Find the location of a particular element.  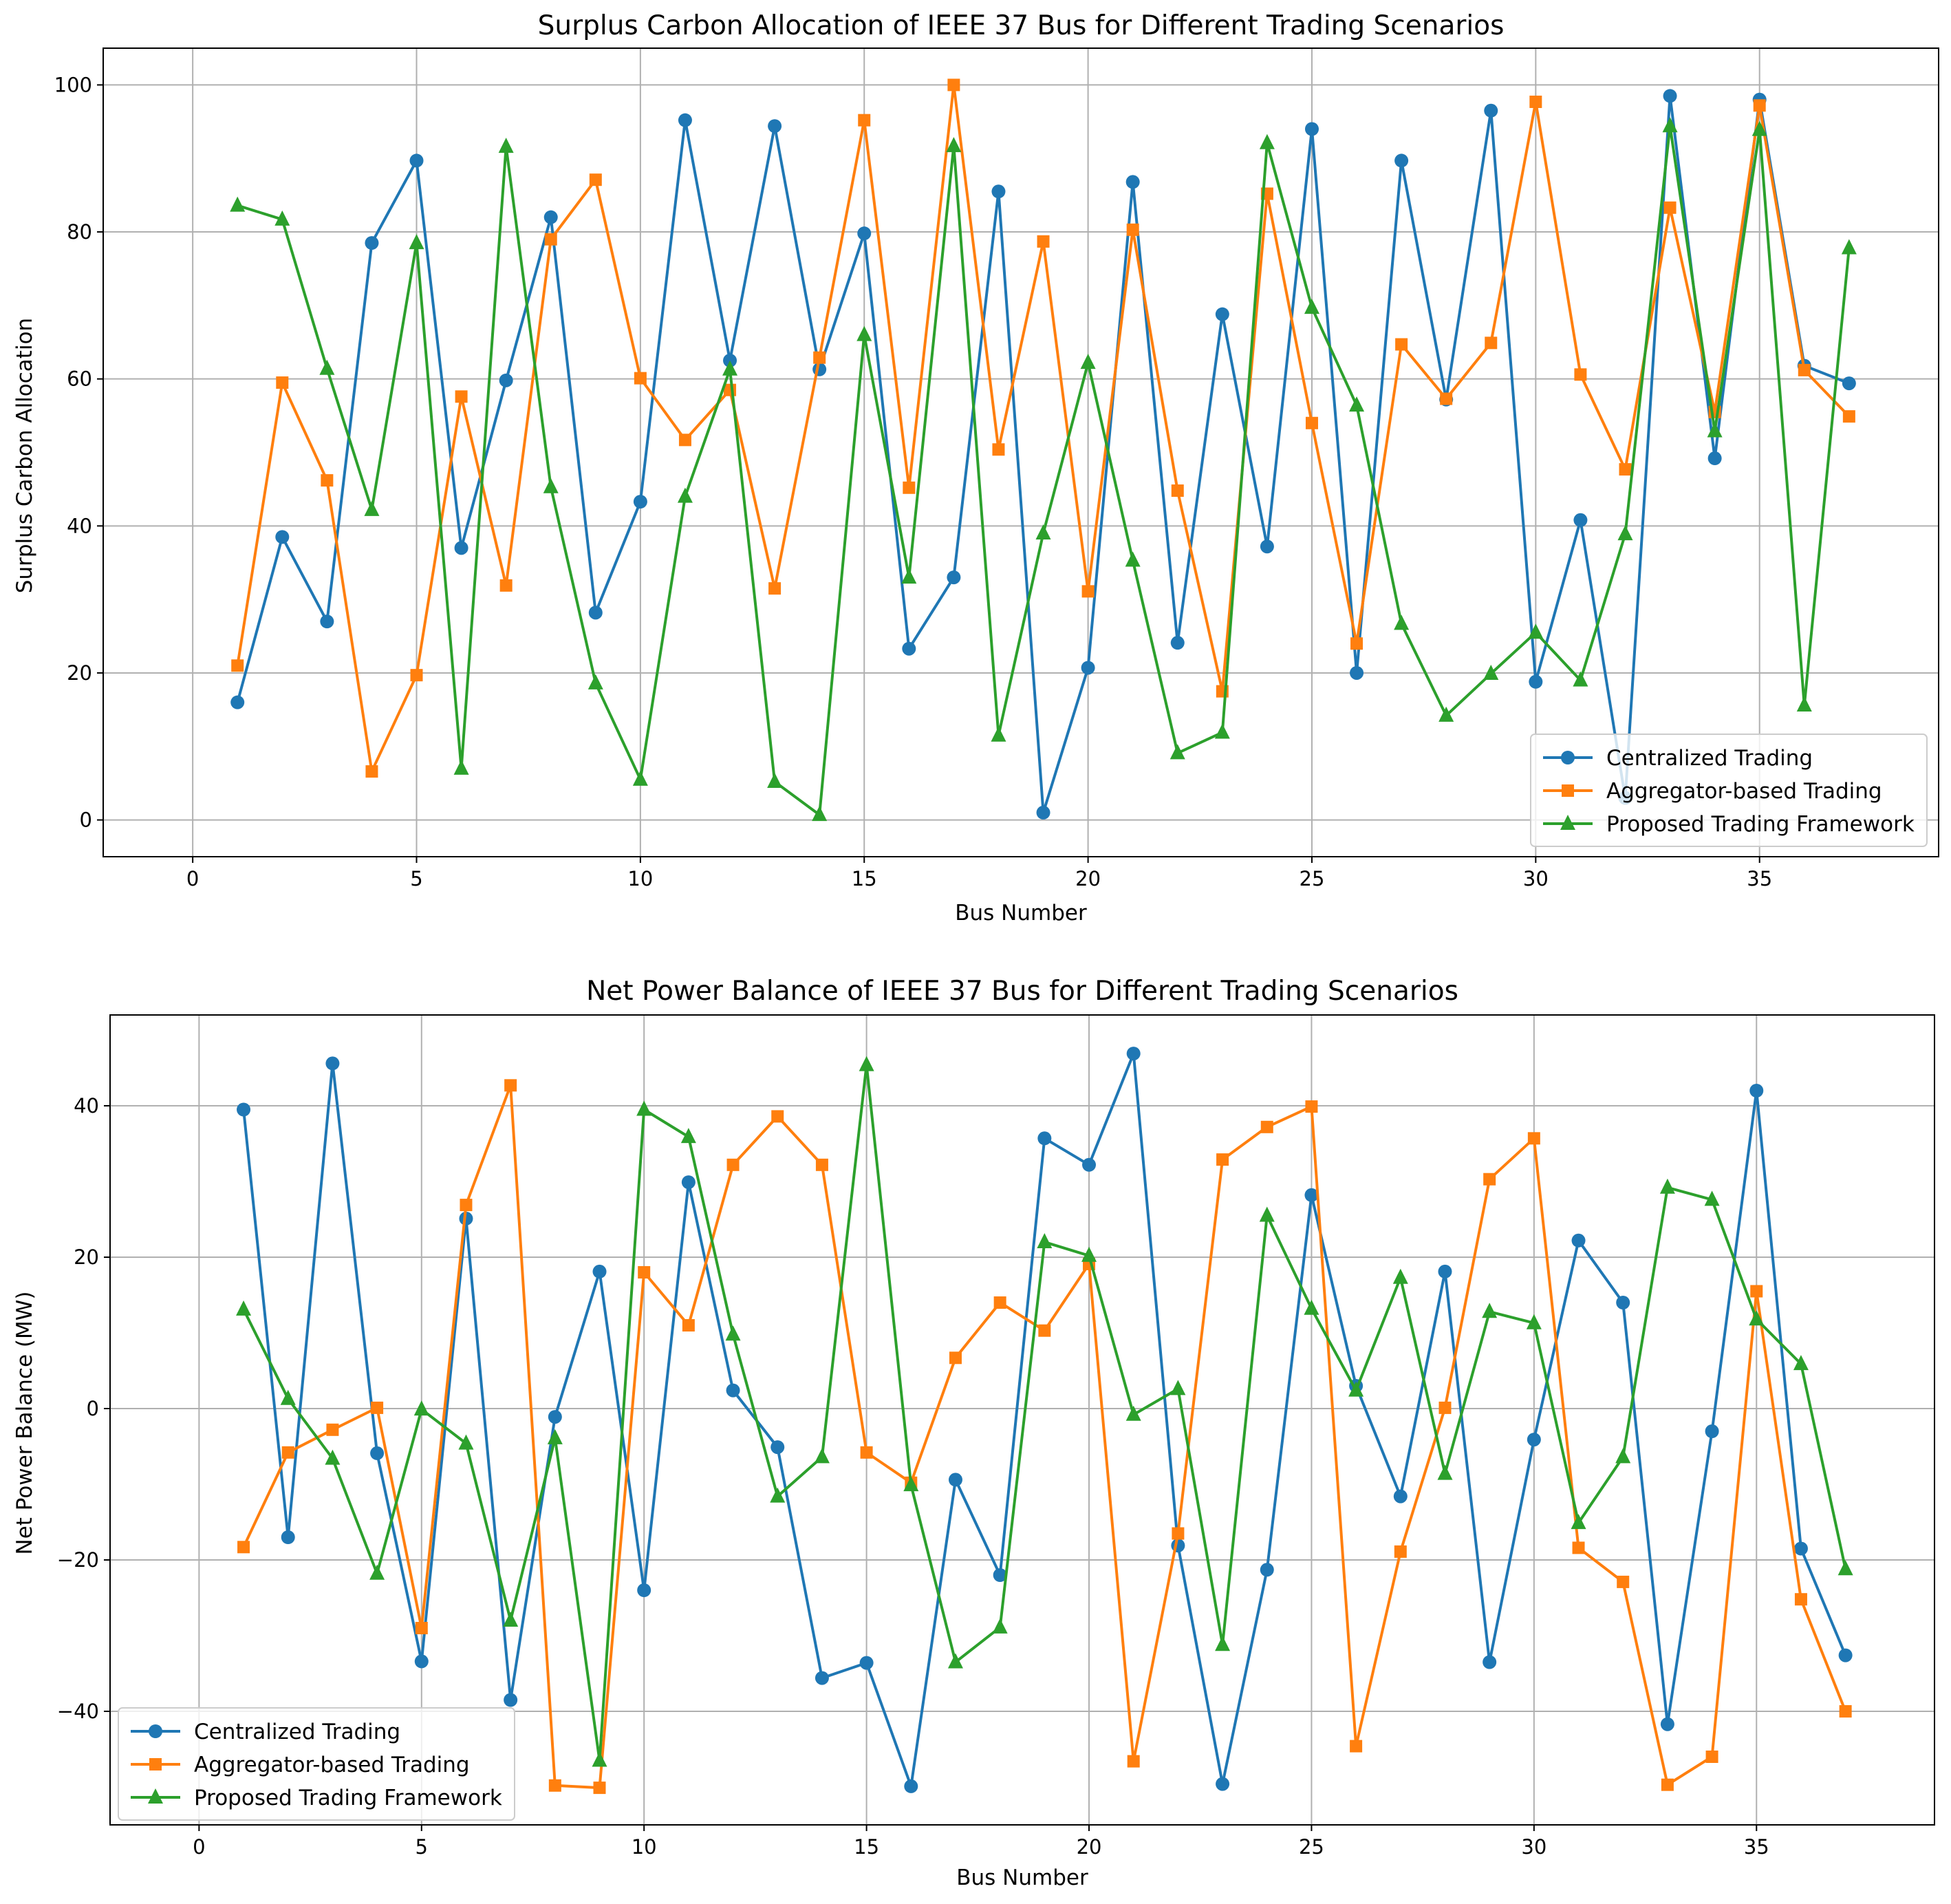

x-tick-label: 15 is located at coordinates (864, 878).